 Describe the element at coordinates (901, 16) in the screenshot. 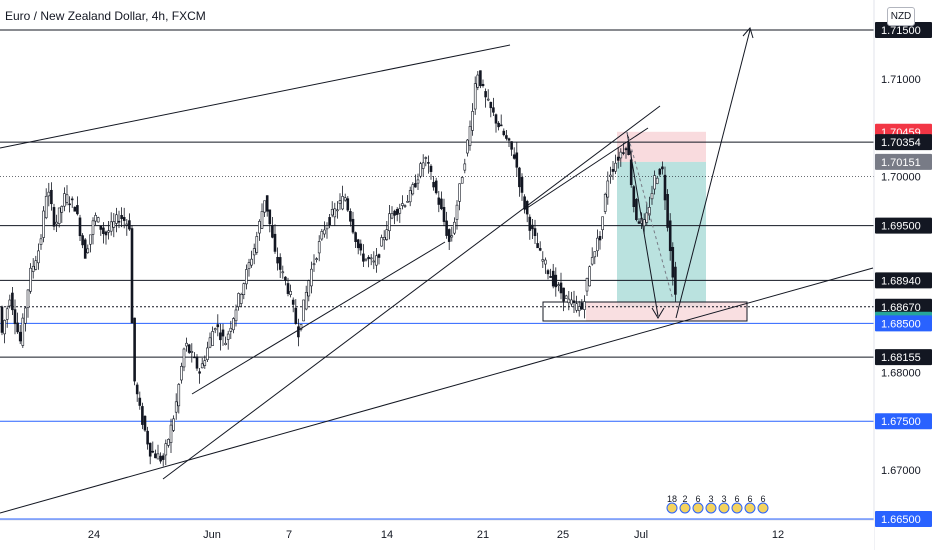

I see `currency-badge: NZD` at that location.